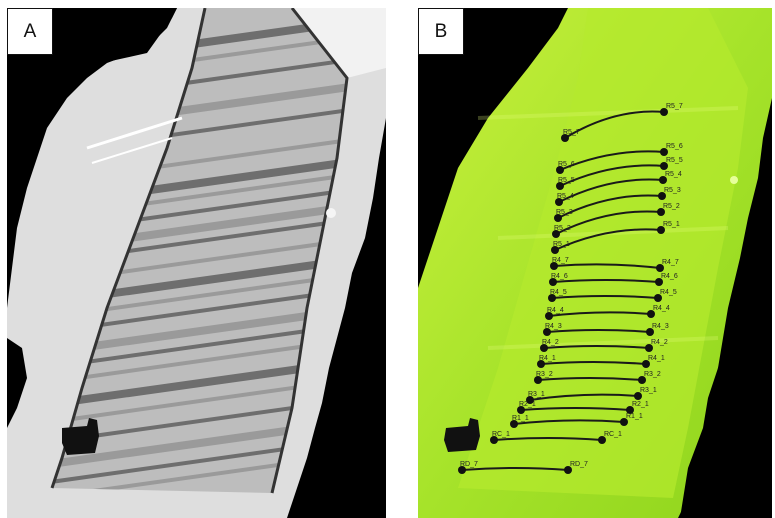 The width and height of the screenshot is (775, 518). What do you see at coordinates (17, 383) in the screenshot?
I see `panel-a-bottom-left` at bounding box center [17, 383].